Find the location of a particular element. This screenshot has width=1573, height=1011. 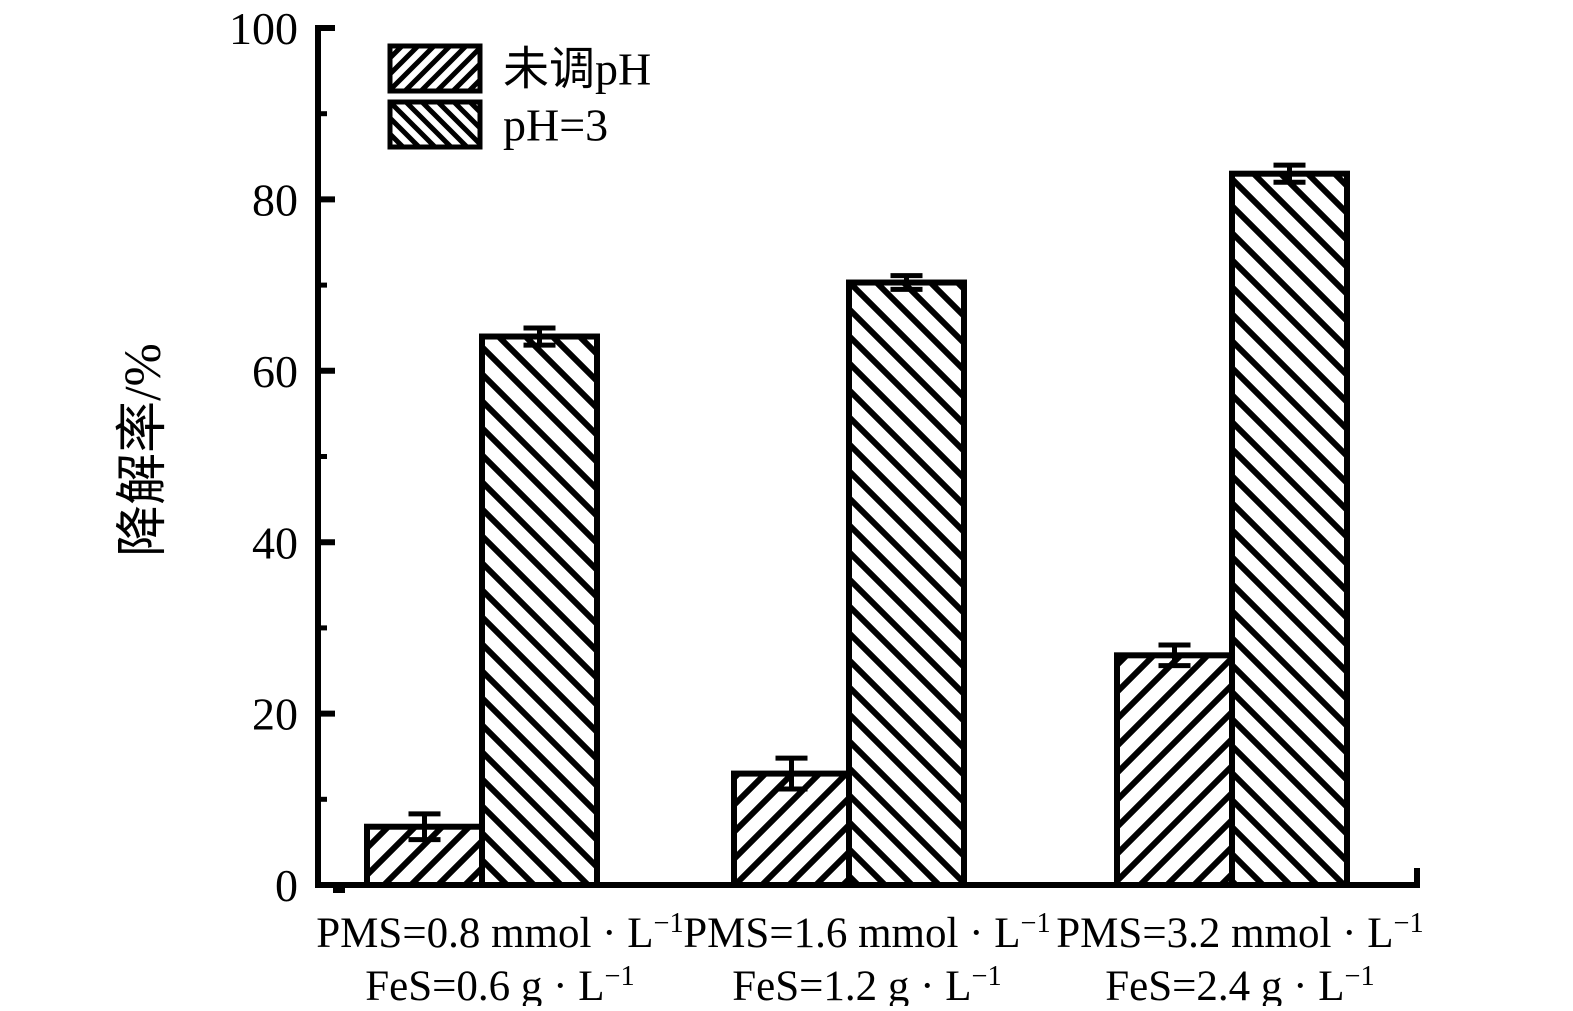

legend-label: 未调pH is located at coordinates (577, 69).